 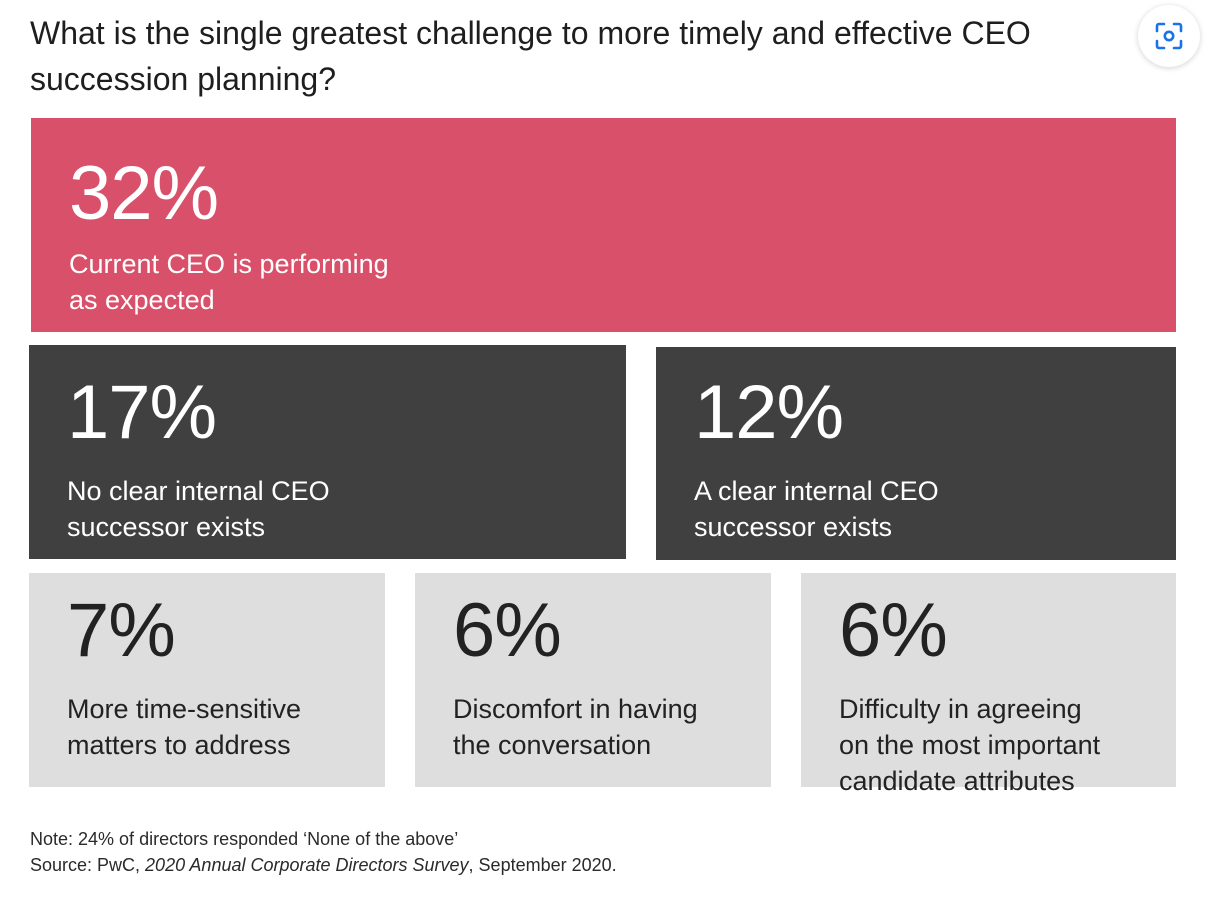 What do you see at coordinates (307, 865) in the screenshot?
I see `source-title: 2020 Annual Corporate Directors Survey` at bounding box center [307, 865].